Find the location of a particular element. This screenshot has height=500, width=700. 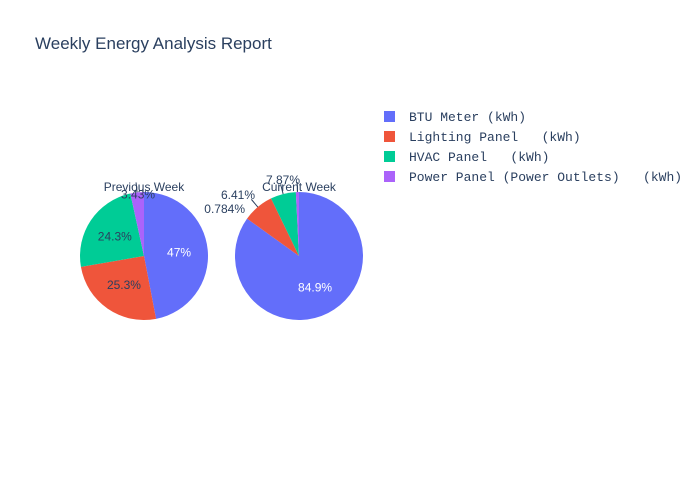

legend-label: BTU Meter (kWh) is located at coordinates (467, 117).